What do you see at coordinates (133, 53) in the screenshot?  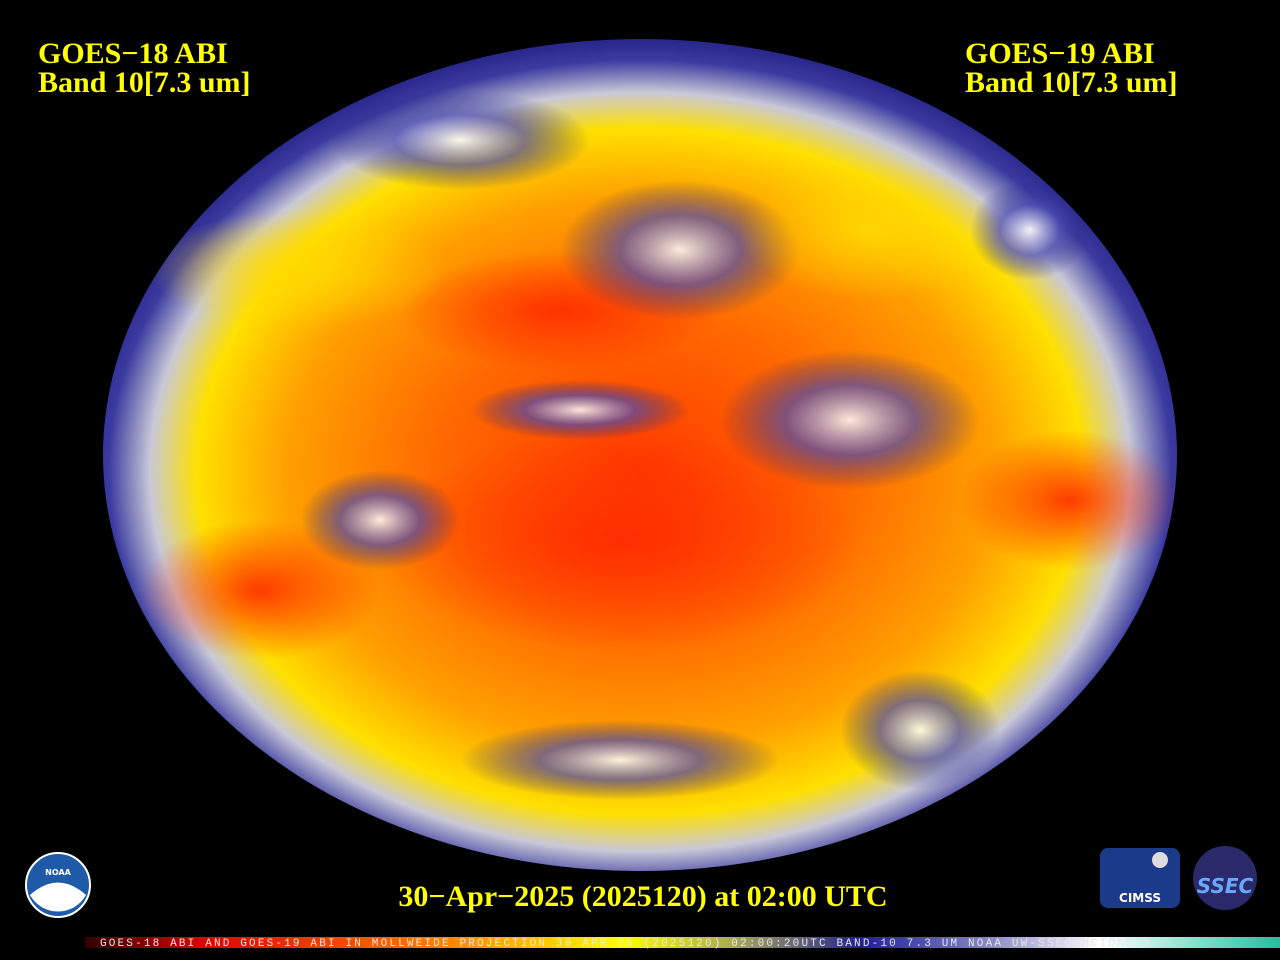 I see `left-title: GOES−18 ABI` at bounding box center [133, 53].